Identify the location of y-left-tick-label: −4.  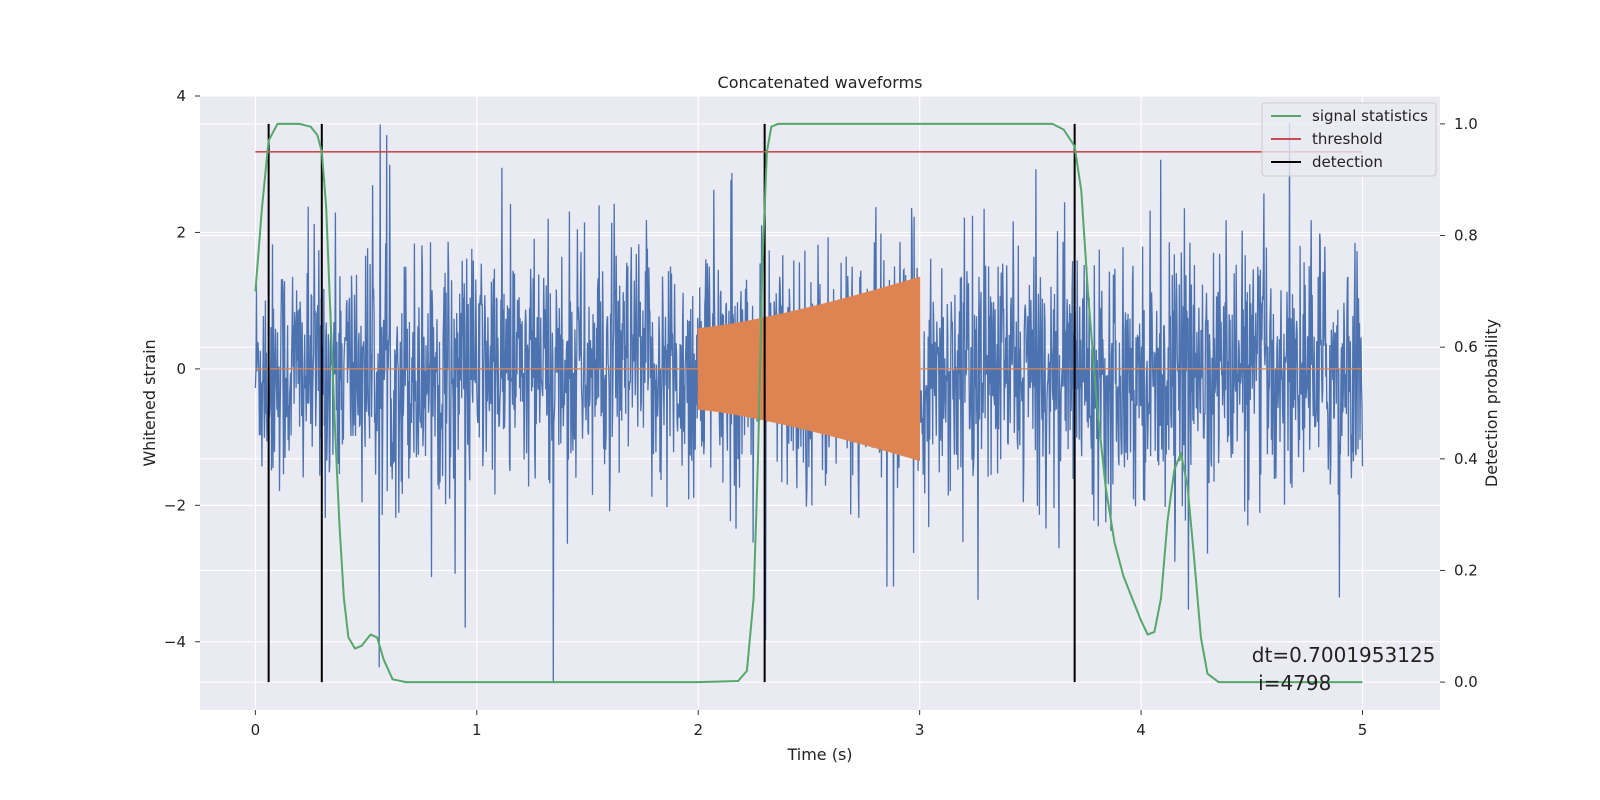
(175, 642).